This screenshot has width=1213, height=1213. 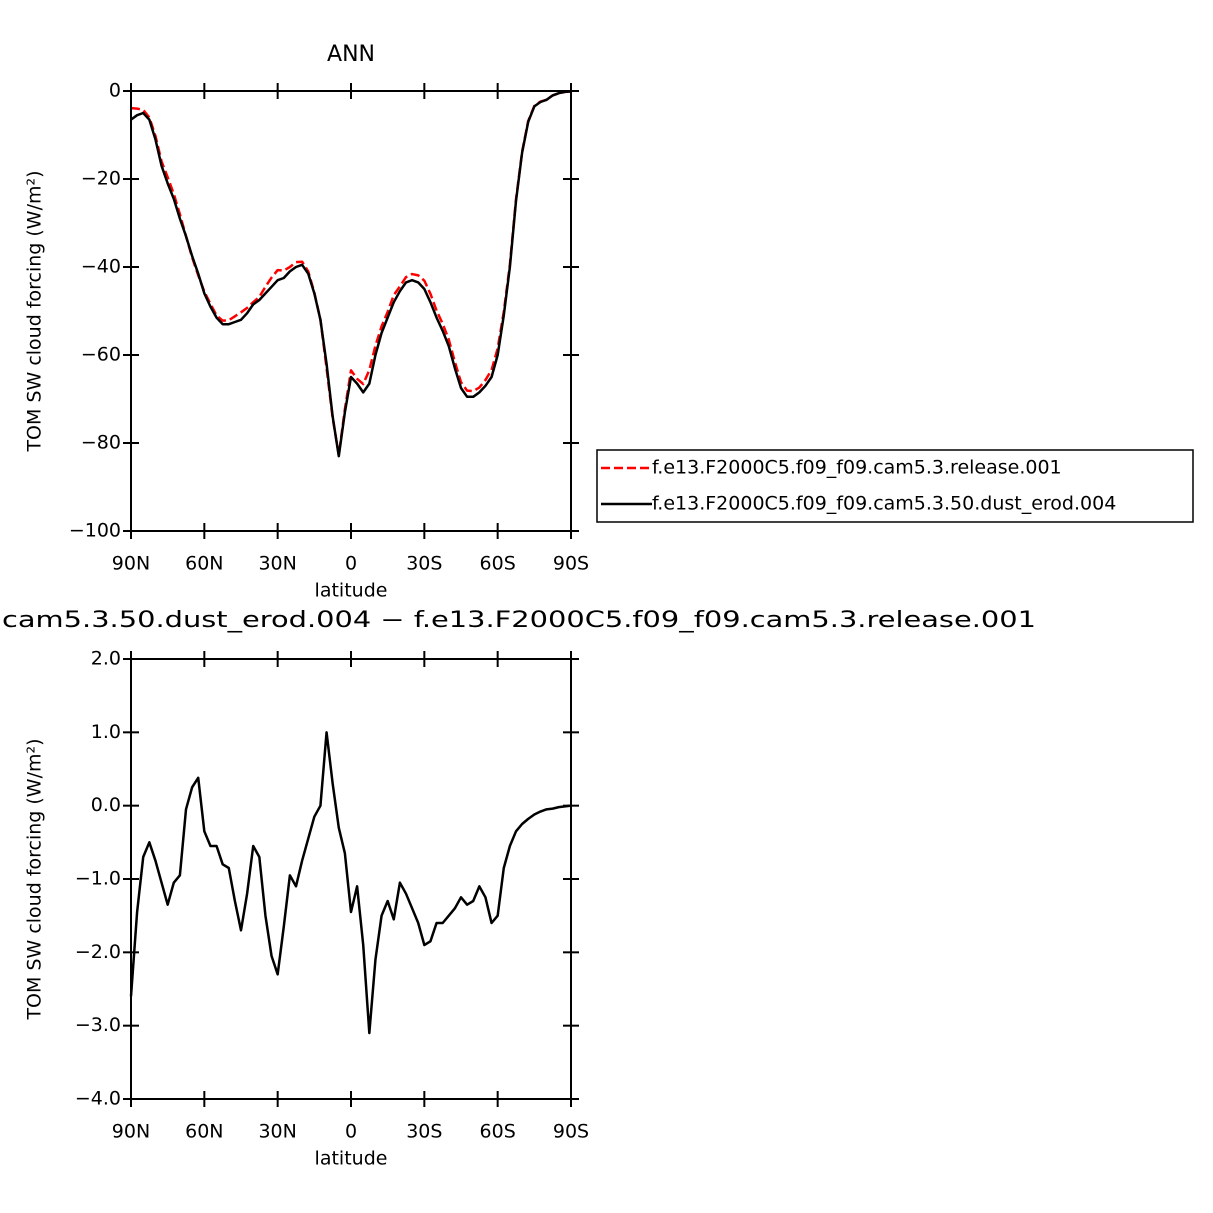 What do you see at coordinates (98, 879) in the screenshot?
I see `y-tick-label: −1.0` at bounding box center [98, 879].